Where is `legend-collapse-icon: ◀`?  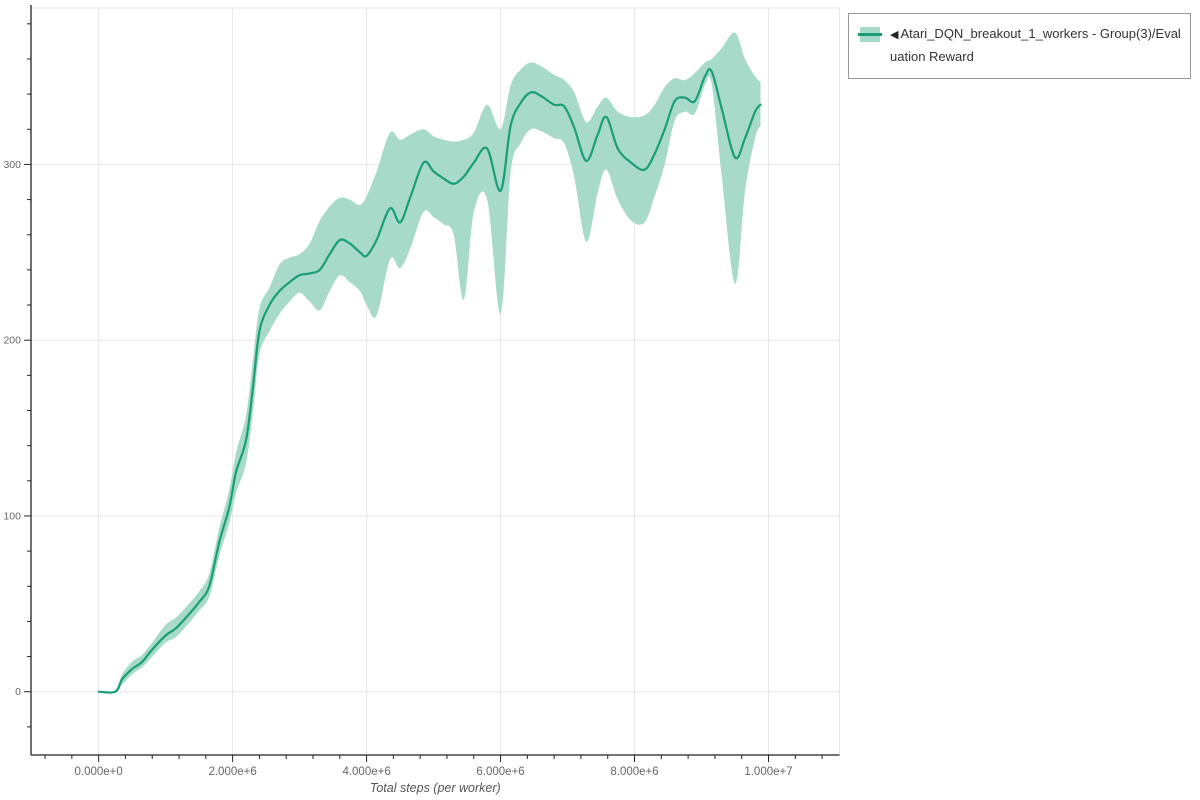
legend-collapse-icon: ◀ is located at coordinates (894, 35).